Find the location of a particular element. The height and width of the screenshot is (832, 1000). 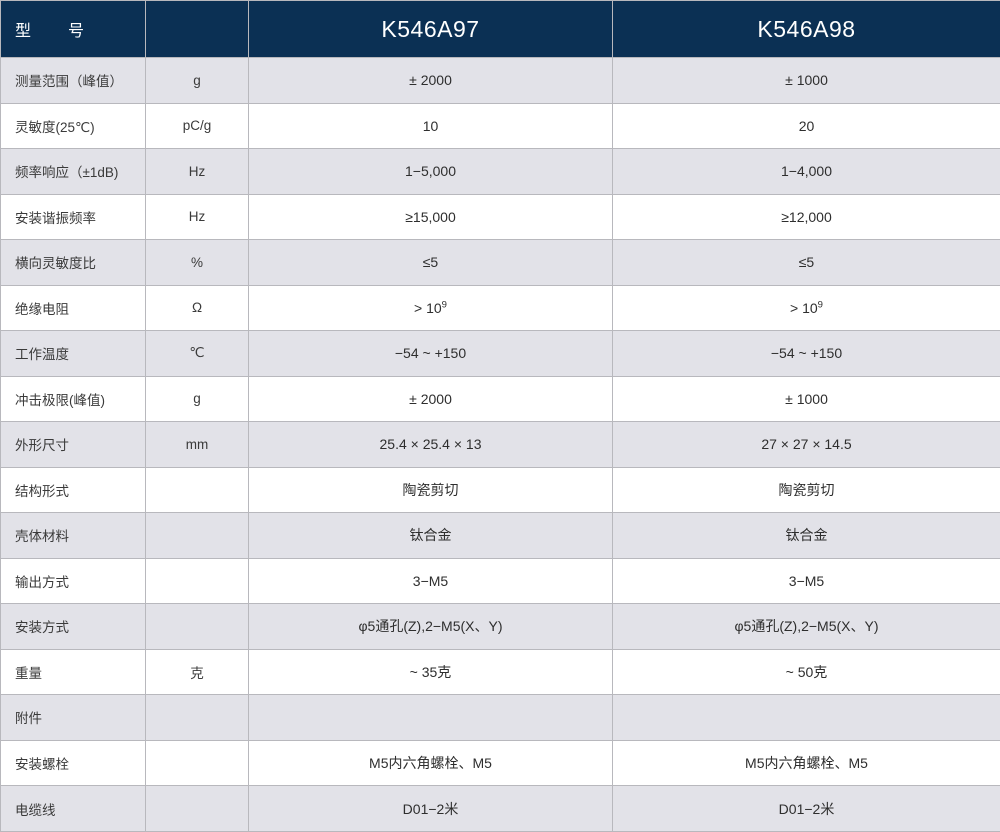

table-row: 附件 is located at coordinates (500, 717).